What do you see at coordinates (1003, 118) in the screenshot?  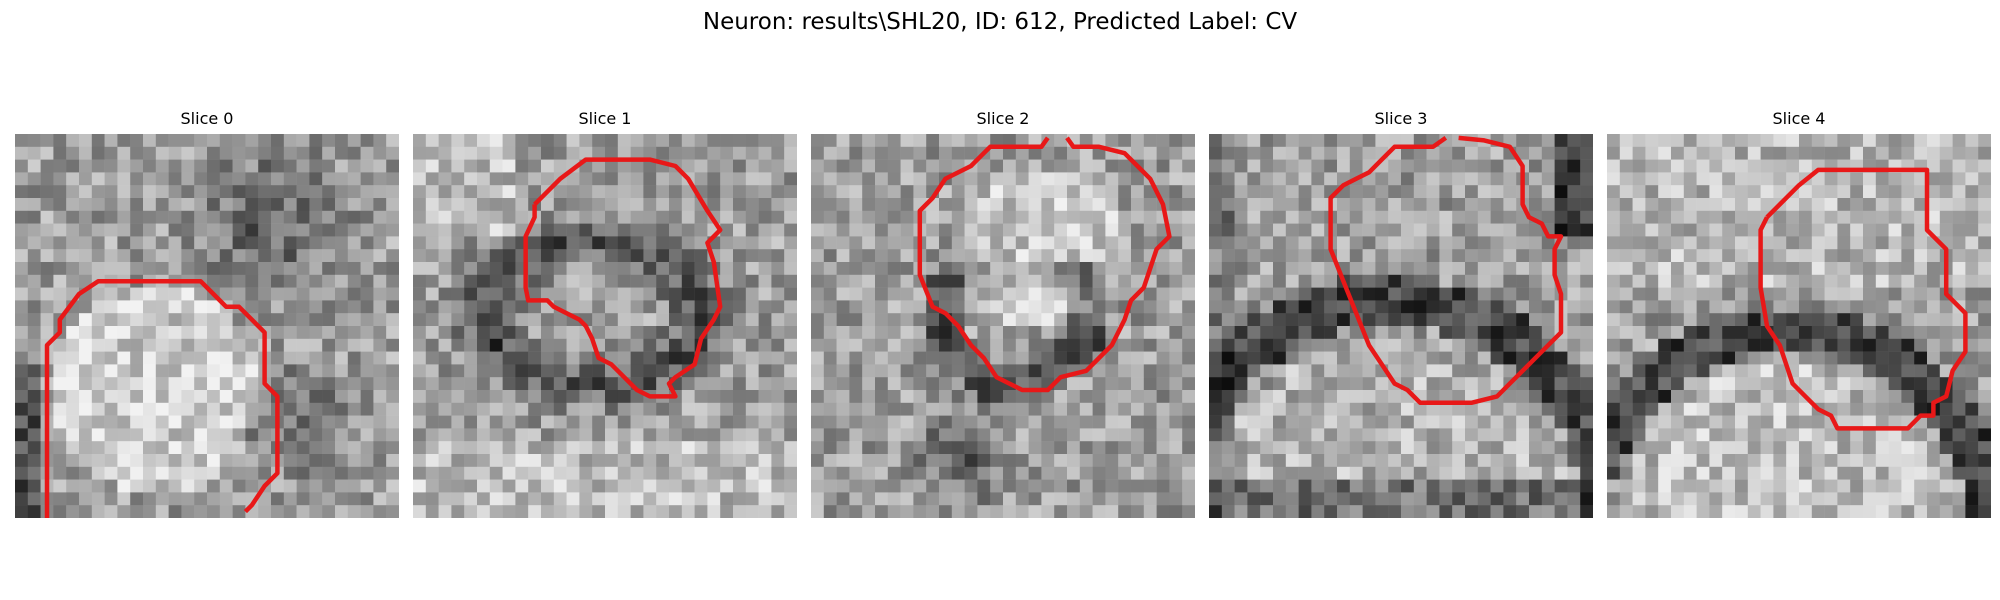 I see `slice-title: Slice 2` at bounding box center [1003, 118].